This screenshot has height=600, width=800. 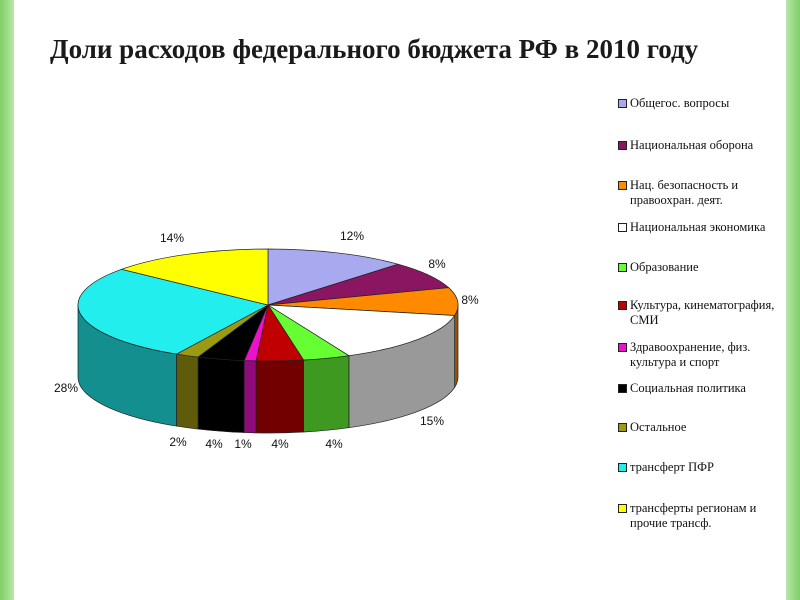 What do you see at coordinates (243, 444) in the screenshot?
I see `pie-label-6: 1%` at bounding box center [243, 444].